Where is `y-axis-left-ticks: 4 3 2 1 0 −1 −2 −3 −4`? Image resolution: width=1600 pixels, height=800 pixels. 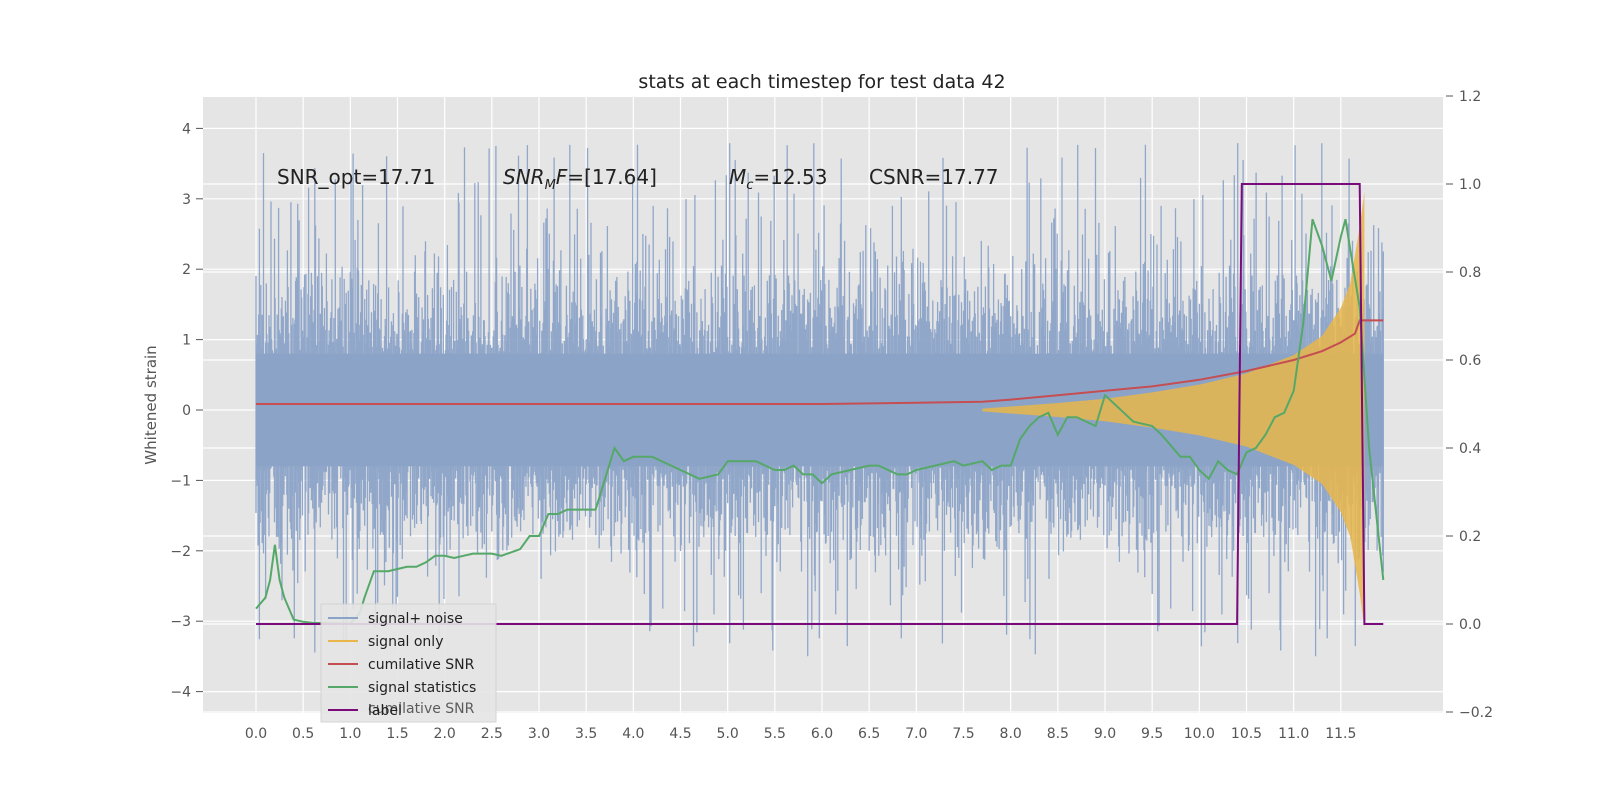
y-axis-left-ticks: 4 3 2 1 0 −1 −2 −3 −4 is located at coordinates (186, 411).